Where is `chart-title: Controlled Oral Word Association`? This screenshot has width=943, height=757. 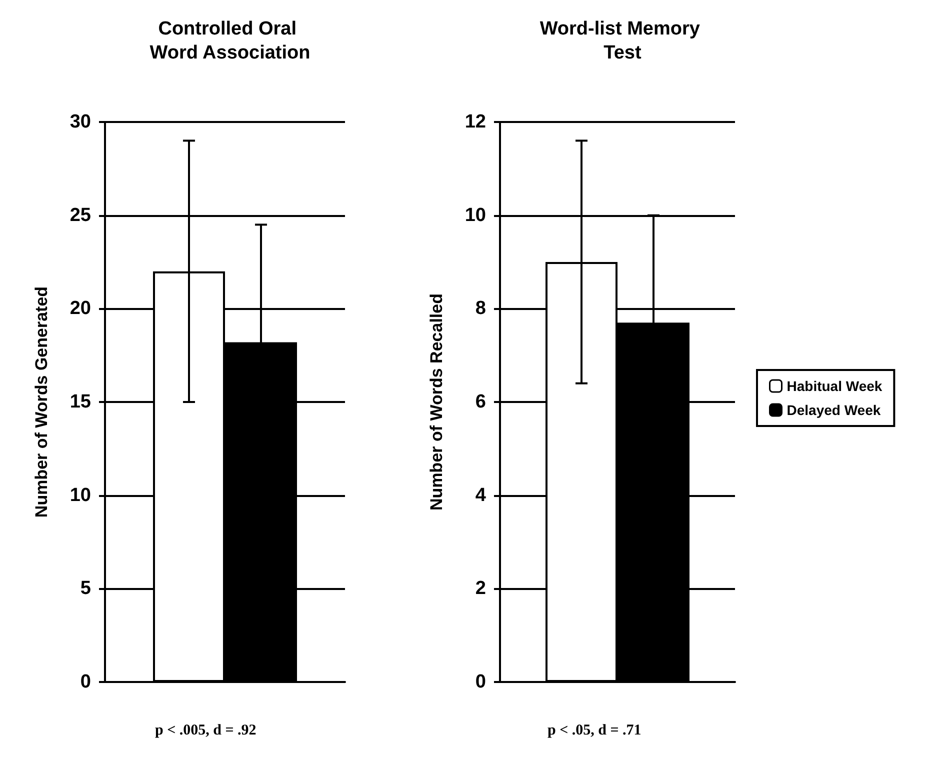
chart-title: Controlled Oral Word Association is located at coordinates (230, 41).